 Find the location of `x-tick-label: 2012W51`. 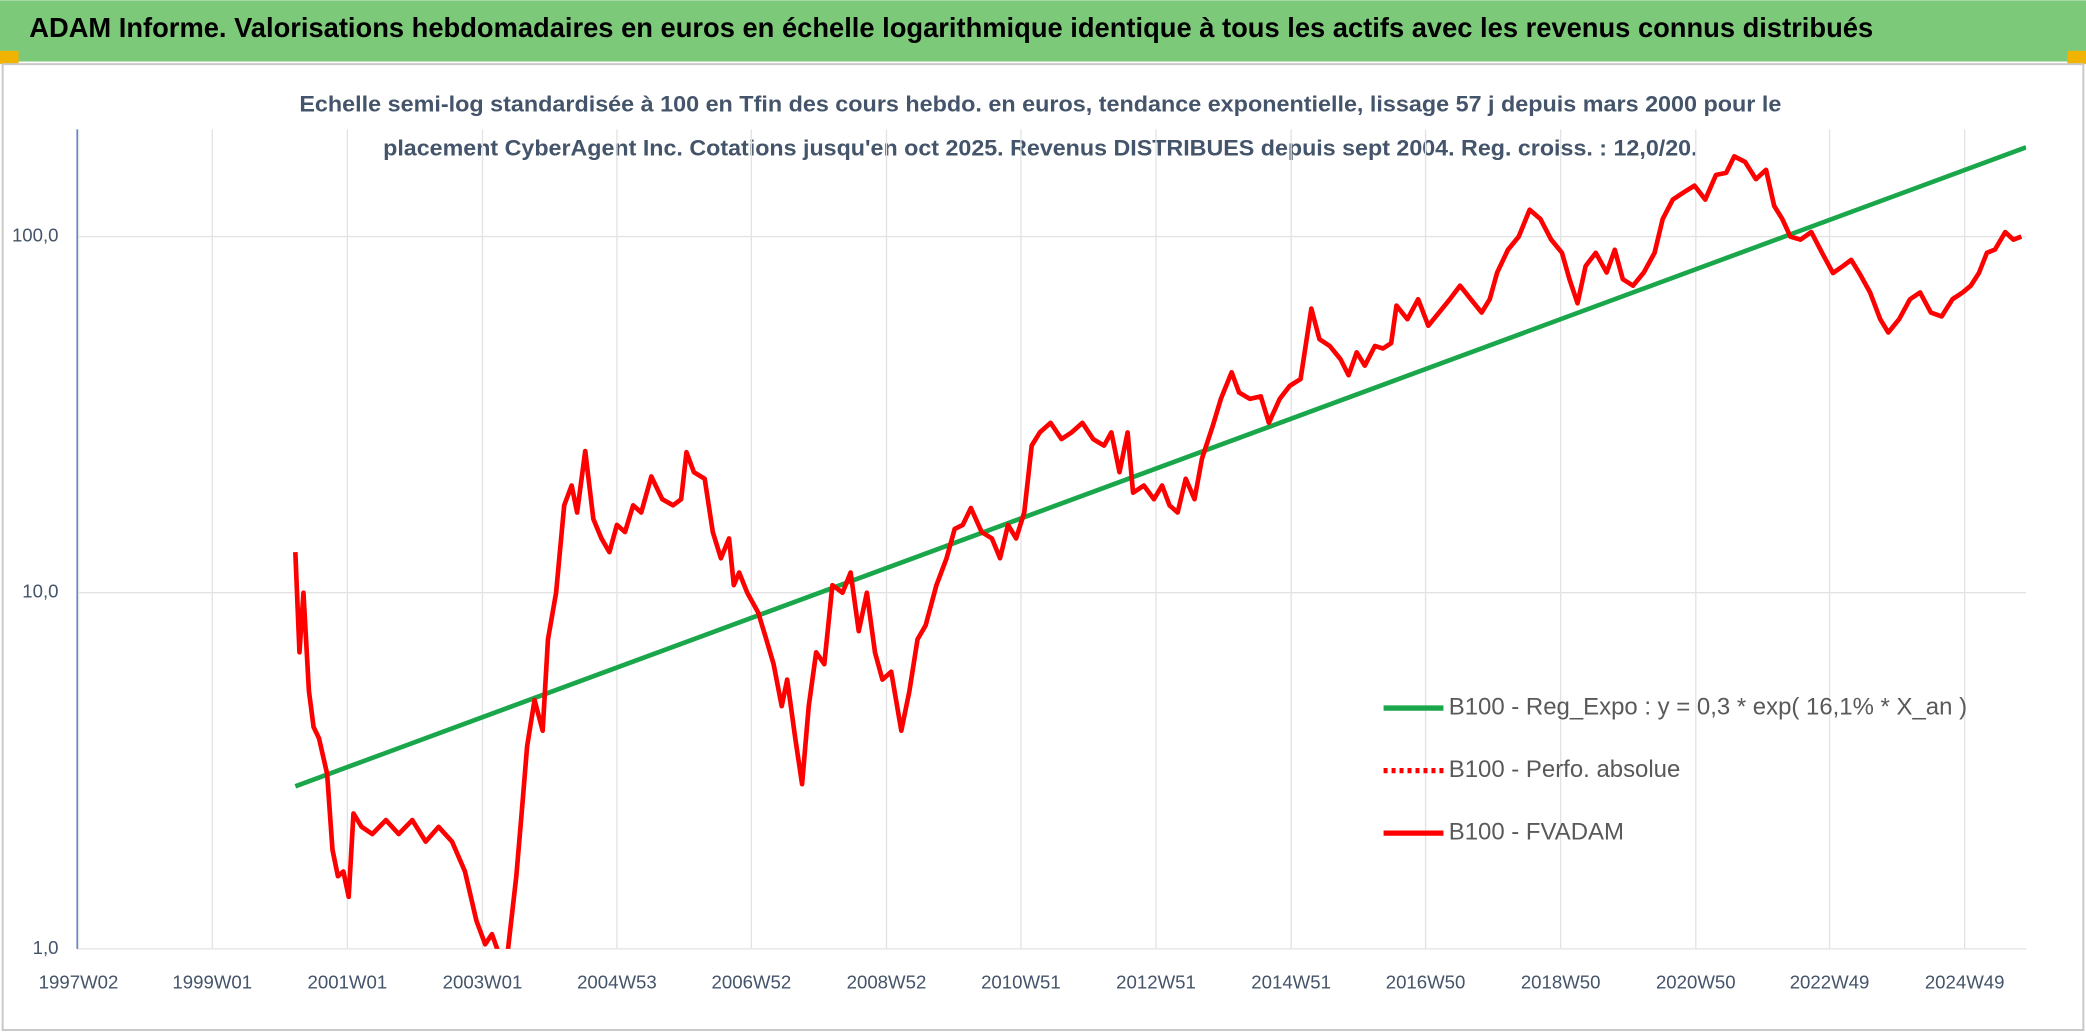

x-tick-label: 2012W51 is located at coordinates (1156, 981).